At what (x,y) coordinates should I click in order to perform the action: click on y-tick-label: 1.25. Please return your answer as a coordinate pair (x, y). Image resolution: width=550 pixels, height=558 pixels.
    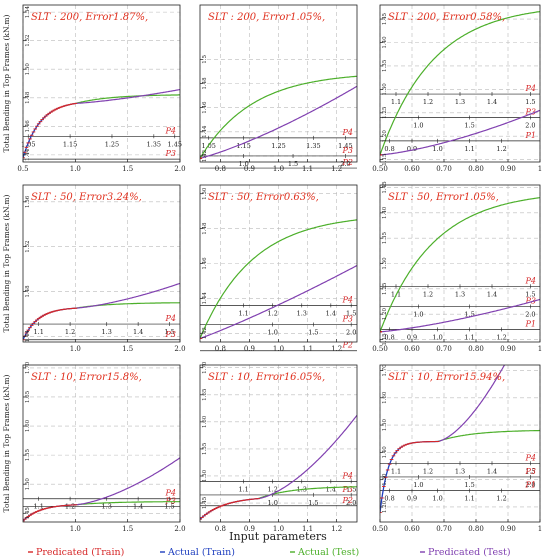
    Looking at the image, I should click on (385, 112).